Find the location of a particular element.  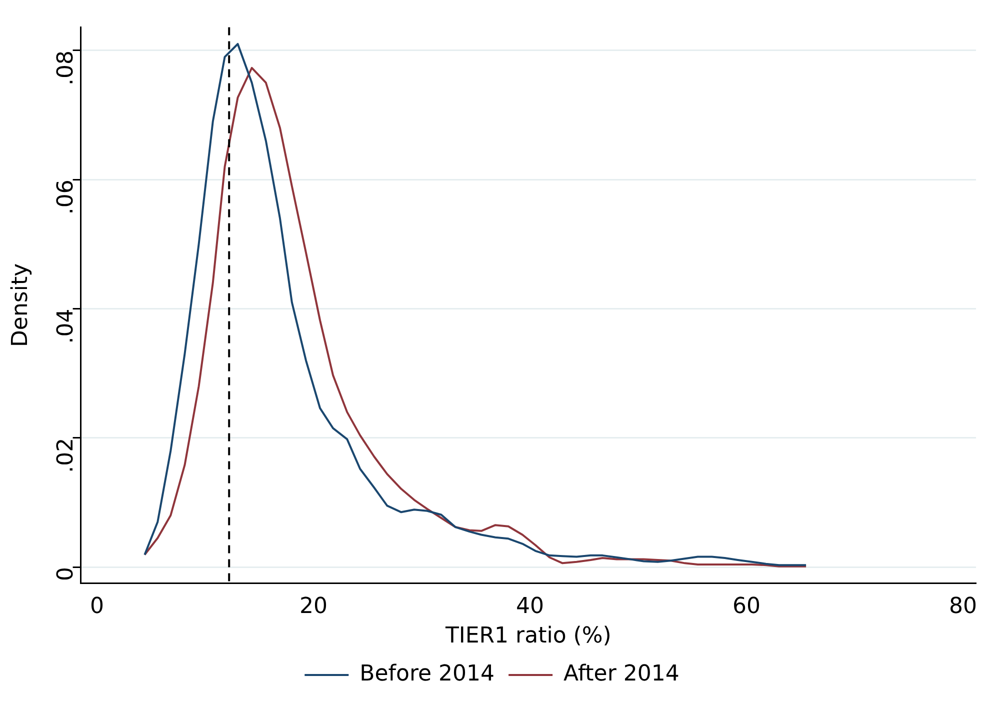

y-tick-label: .02 is located at coordinates (66, 455).